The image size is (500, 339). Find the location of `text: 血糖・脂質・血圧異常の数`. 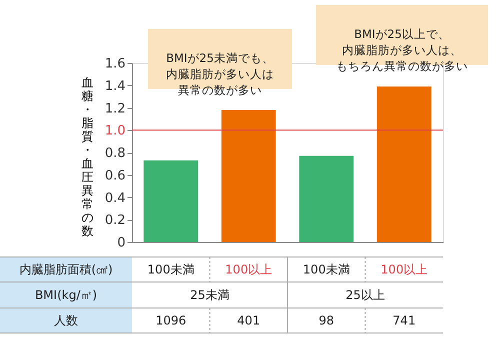

text: 血糖・脂質・血圧異常の数 is located at coordinates (88, 157).